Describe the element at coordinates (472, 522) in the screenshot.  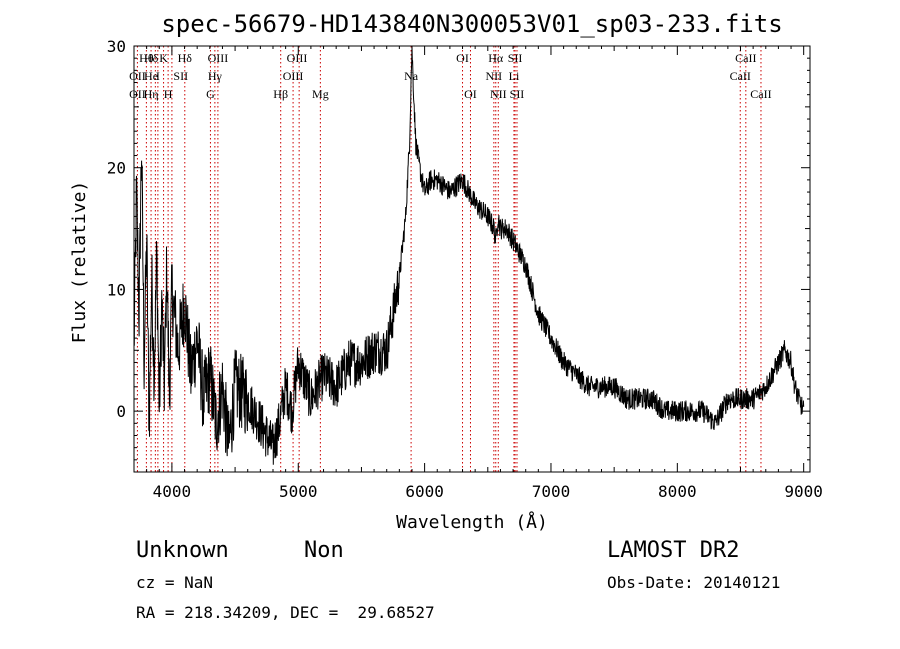
I see `x-axis-label: Wavelength (Å)` at that location.